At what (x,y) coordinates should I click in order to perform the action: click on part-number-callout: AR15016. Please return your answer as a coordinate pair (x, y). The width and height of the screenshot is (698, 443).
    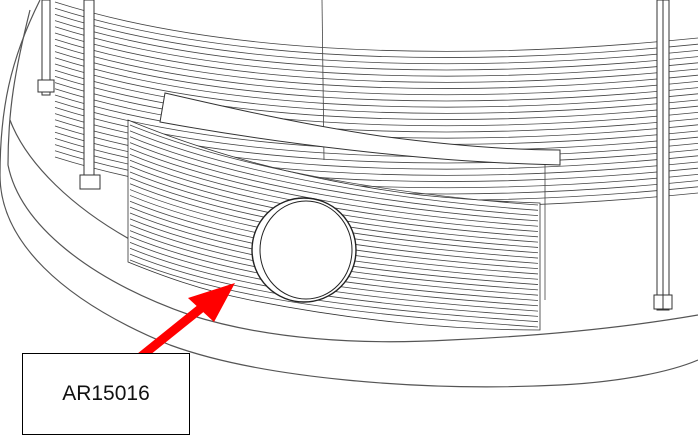
    Looking at the image, I should click on (106, 394).